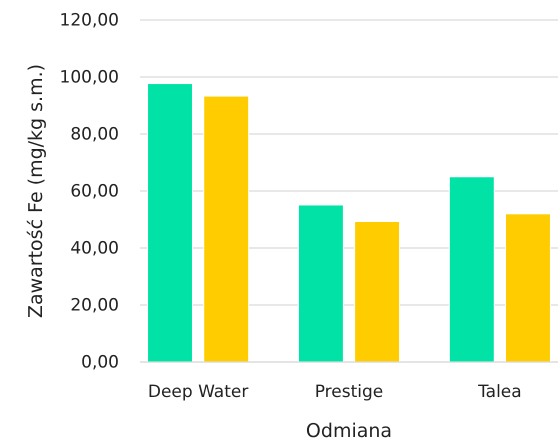  I want to click on y-tick-label: 0,00, so click(100, 362).